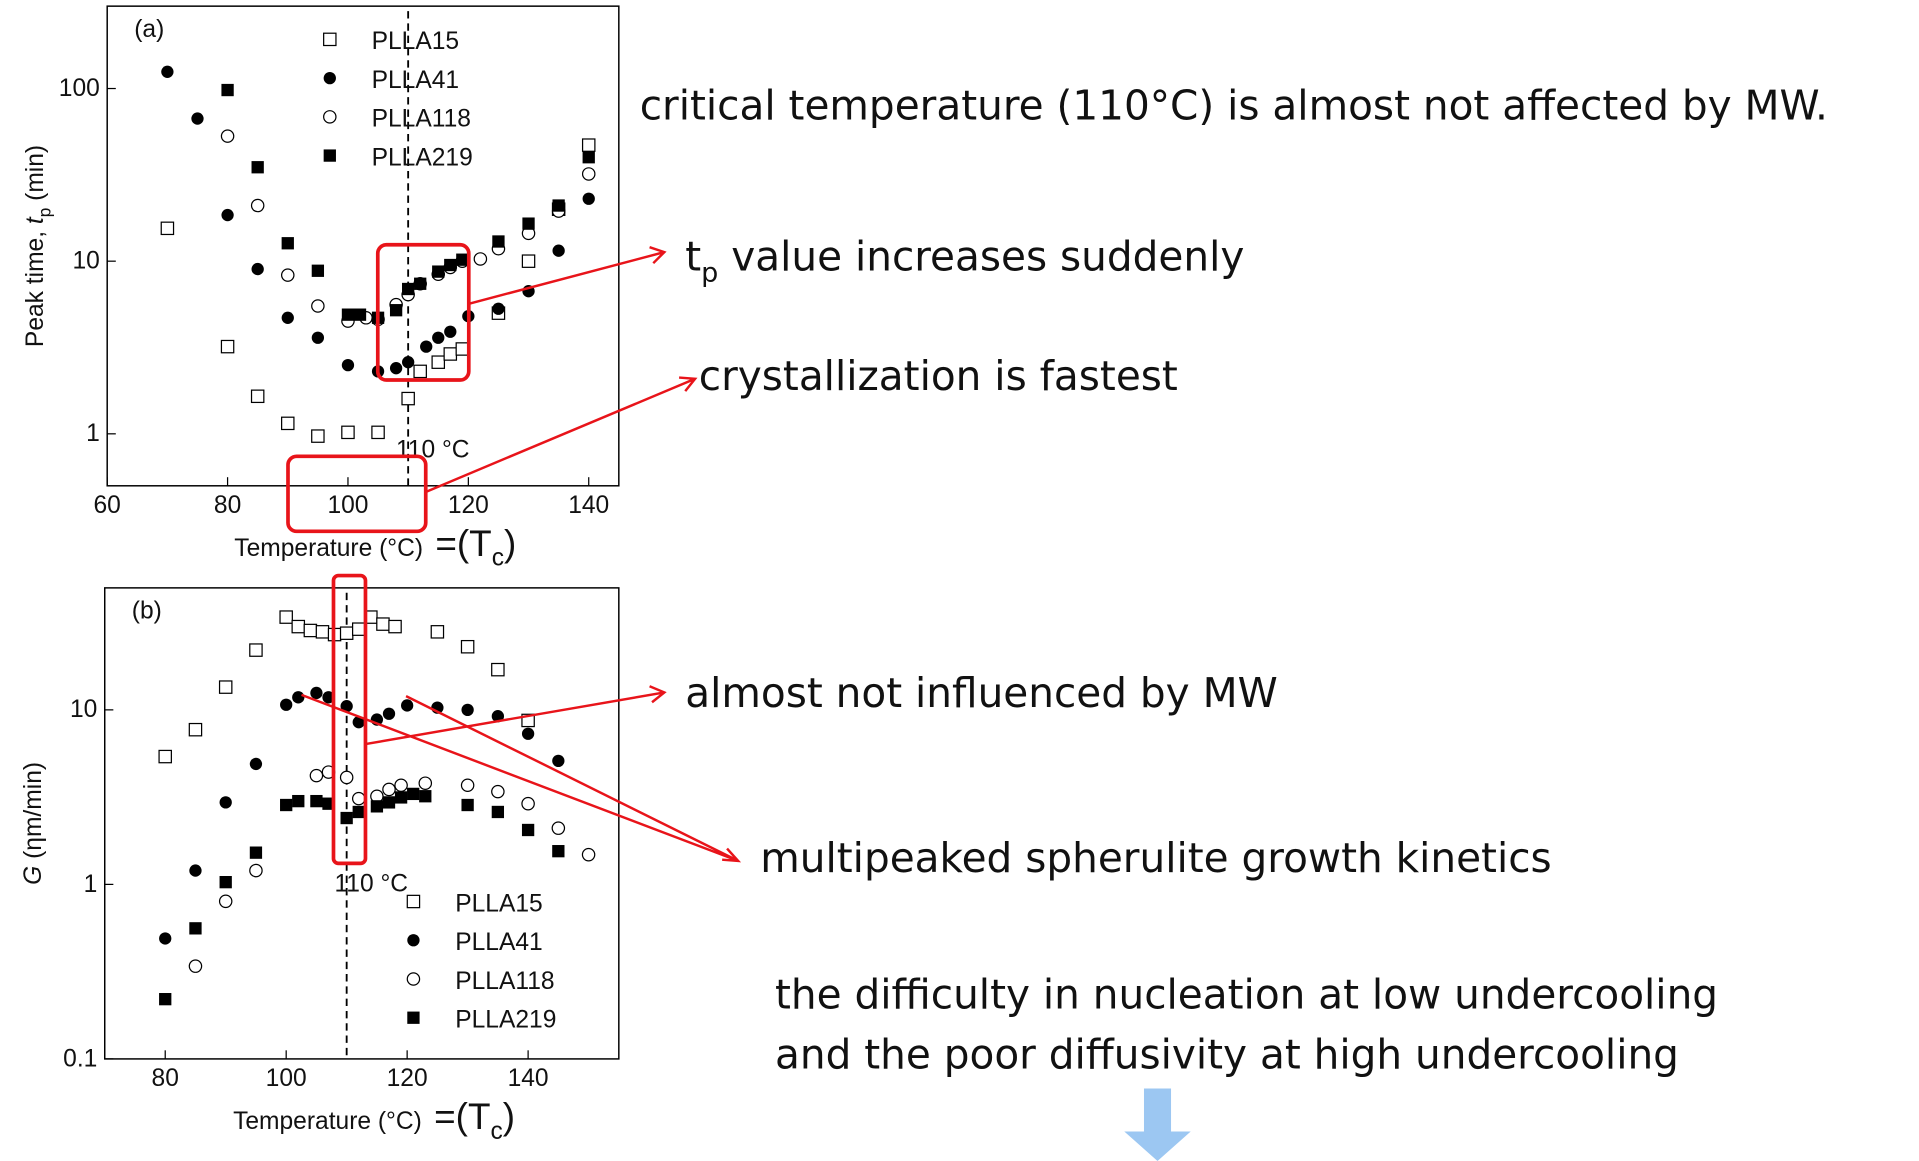 The height and width of the screenshot is (1161, 1919). What do you see at coordinates (327, 1121) in the screenshot?
I see `x-axis-label-text: Temperature (°C)` at bounding box center [327, 1121].